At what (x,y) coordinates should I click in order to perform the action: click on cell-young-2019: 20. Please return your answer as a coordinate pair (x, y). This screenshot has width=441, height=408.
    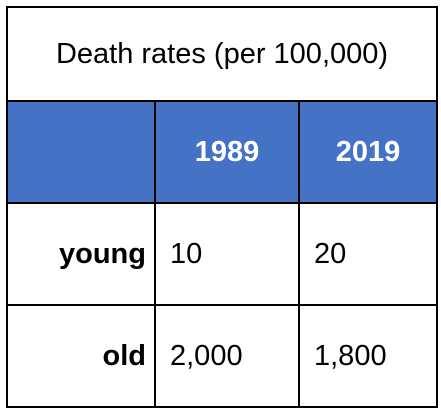
    Looking at the image, I should click on (368, 254).